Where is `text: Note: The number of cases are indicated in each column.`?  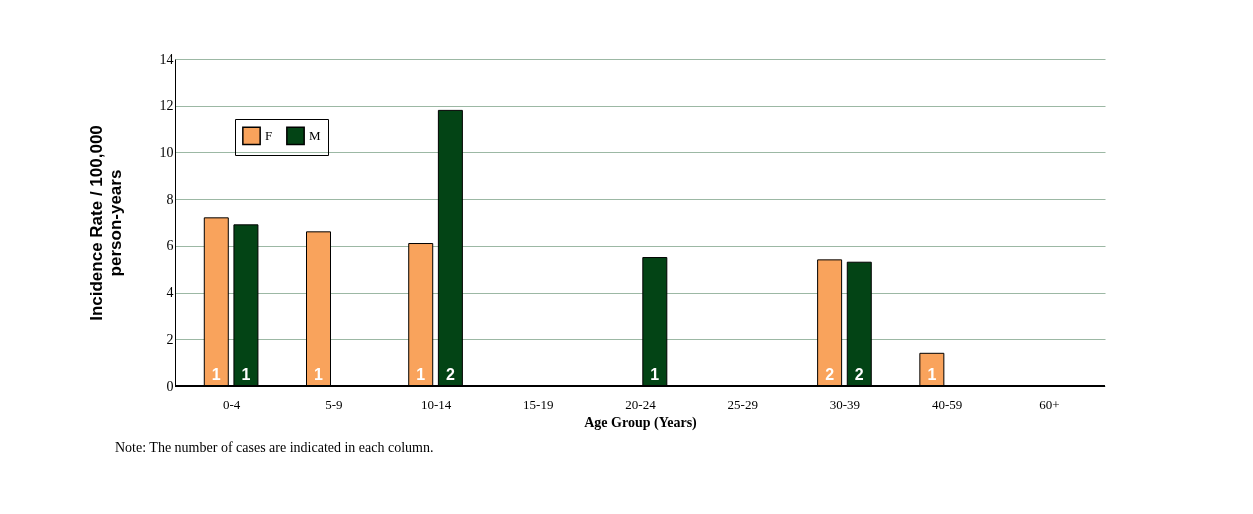 text: Note: The number of cases are indicated in each column. is located at coordinates (274, 447).